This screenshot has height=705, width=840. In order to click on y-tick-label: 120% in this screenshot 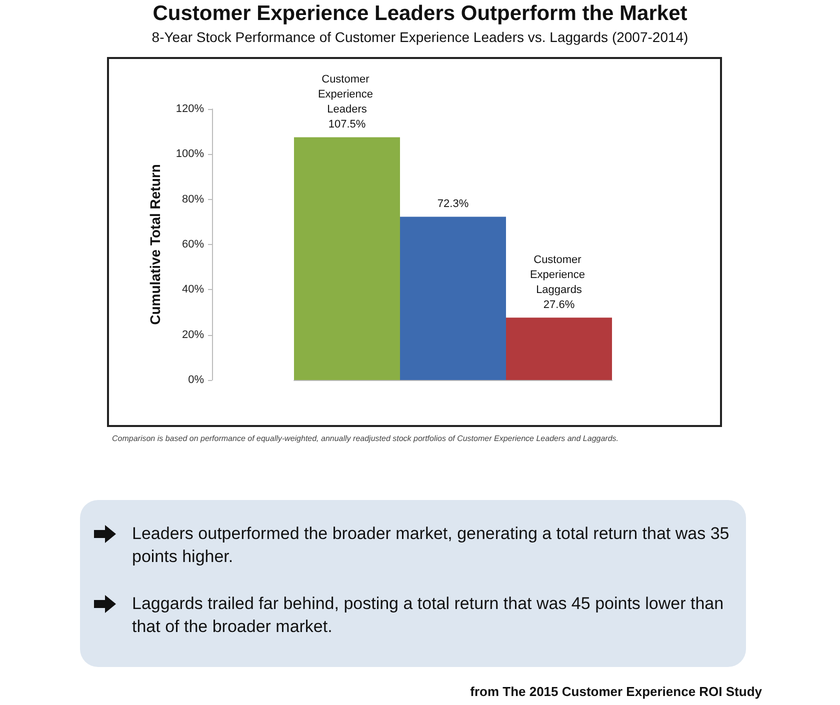, I will do `click(190, 109)`.